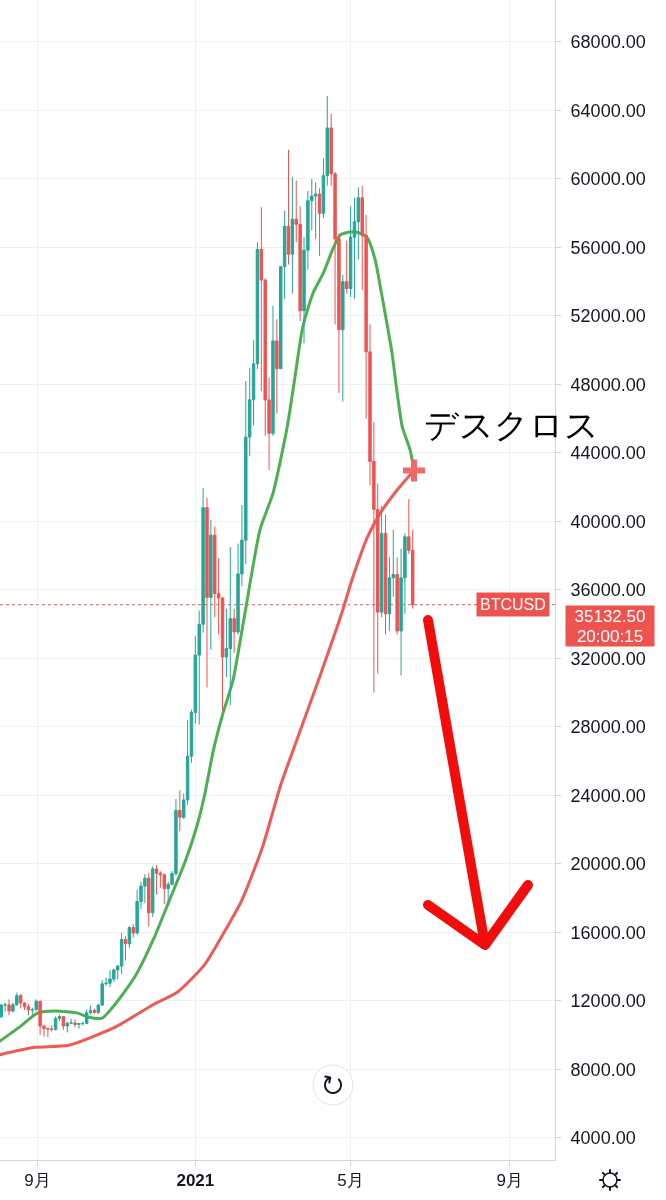 Image resolution: width=666 pixels, height=1200 pixels. I want to click on y-tick-label: 16000.00, so click(608, 932).